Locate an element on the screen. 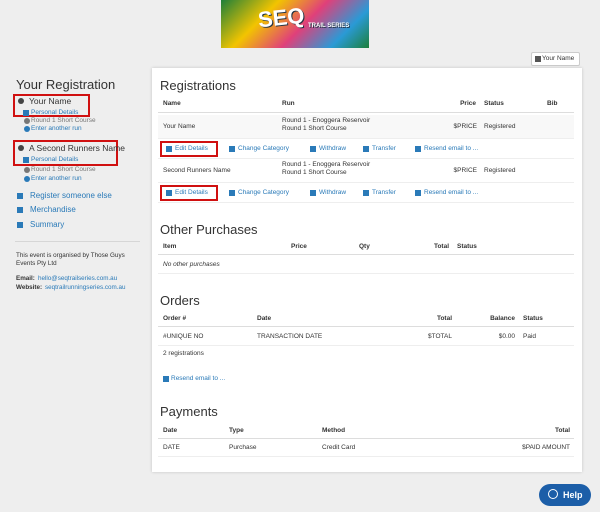  resend-icon is located at coordinates (166, 379).